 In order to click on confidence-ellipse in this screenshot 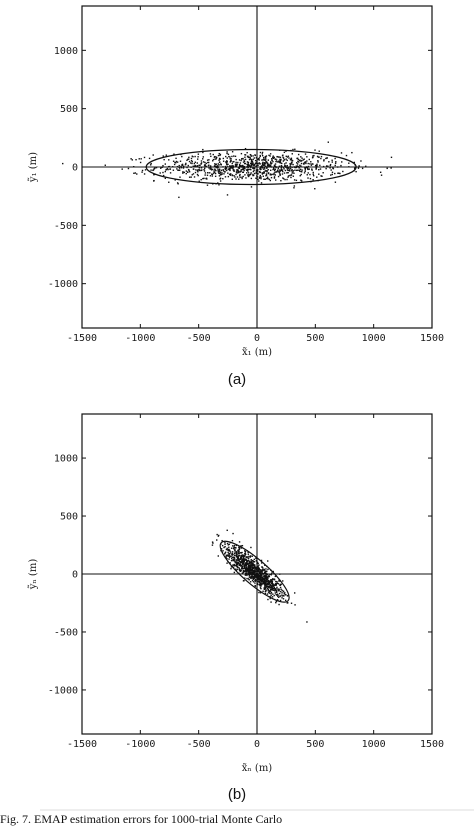, I will do `click(254, 571)`.